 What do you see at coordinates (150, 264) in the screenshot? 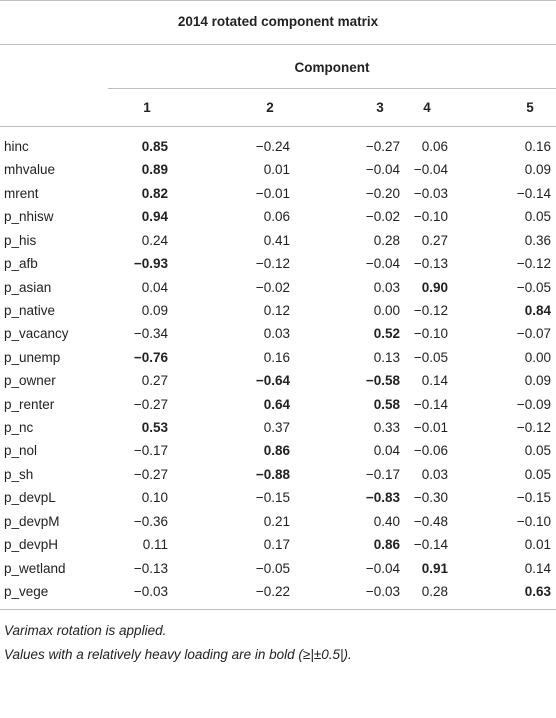
I see `cell-value: −0.93` at bounding box center [150, 264].